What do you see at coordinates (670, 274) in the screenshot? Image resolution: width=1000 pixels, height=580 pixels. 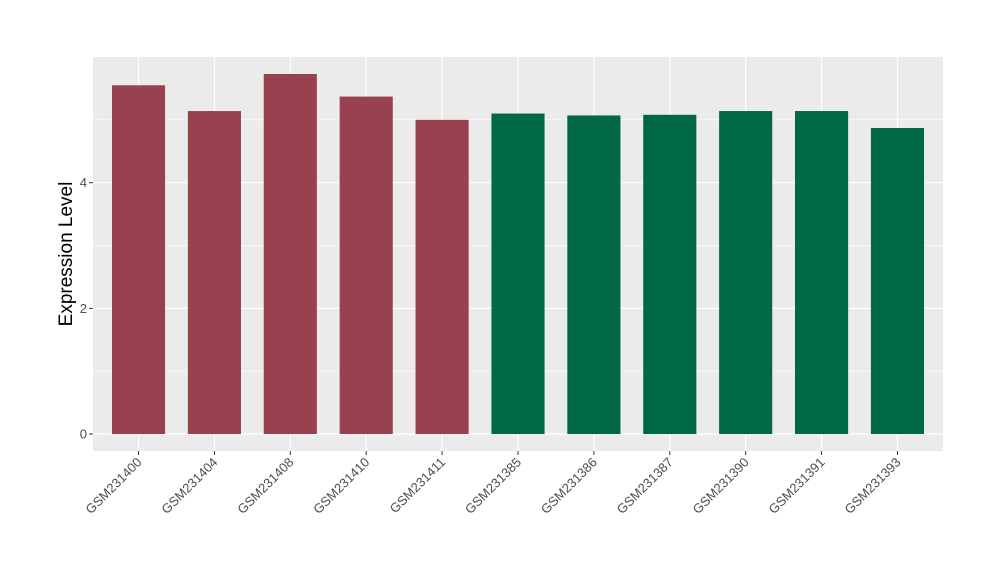 I see `bar-GSM231387` at bounding box center [670, 274].